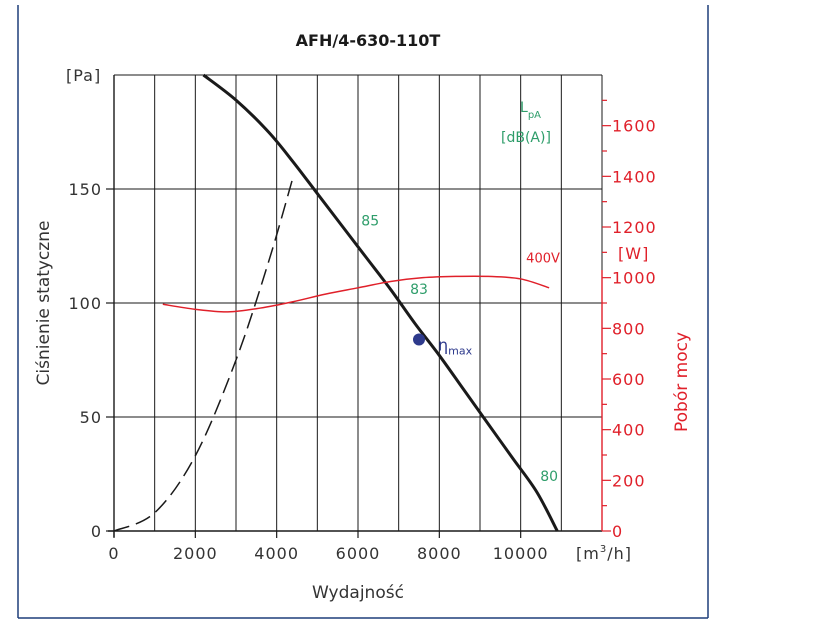 This screenshot has width=820, height=626. I want to click on sound-level-label: 85, so click(370, 221).